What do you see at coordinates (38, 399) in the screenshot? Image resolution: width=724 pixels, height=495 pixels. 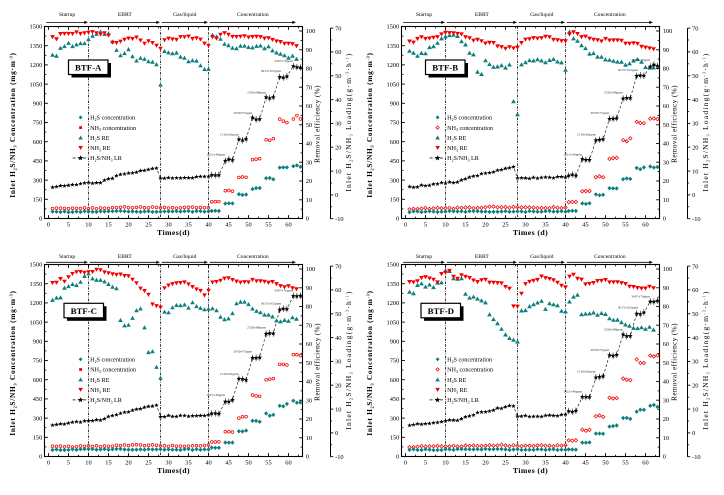 I see `svg-text: 450` at bounding box center [38, 399].